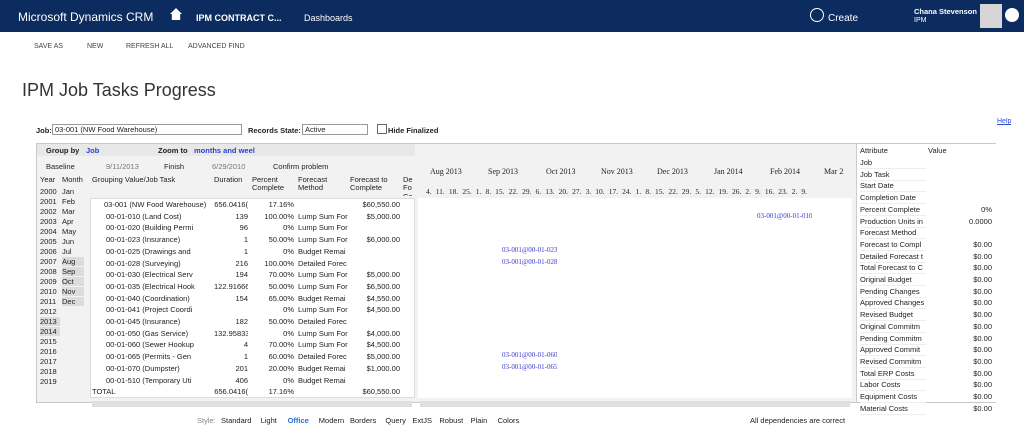  Describe the element at coordinates (945, 11) in the screenshot. I see `user-name: Chana Stevenson` at that location.